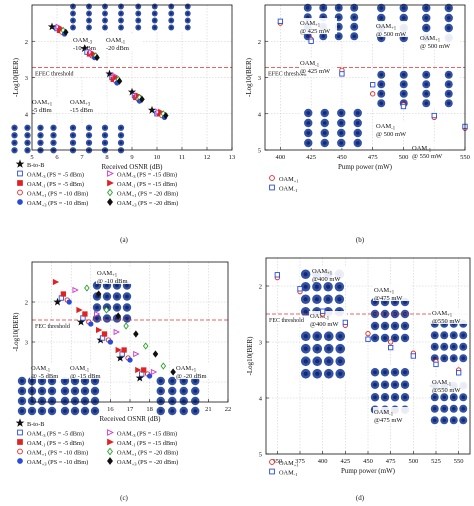 This screenshot has width=474, height=506. I want to click on x-tick-label: 9, so click(131, 157).